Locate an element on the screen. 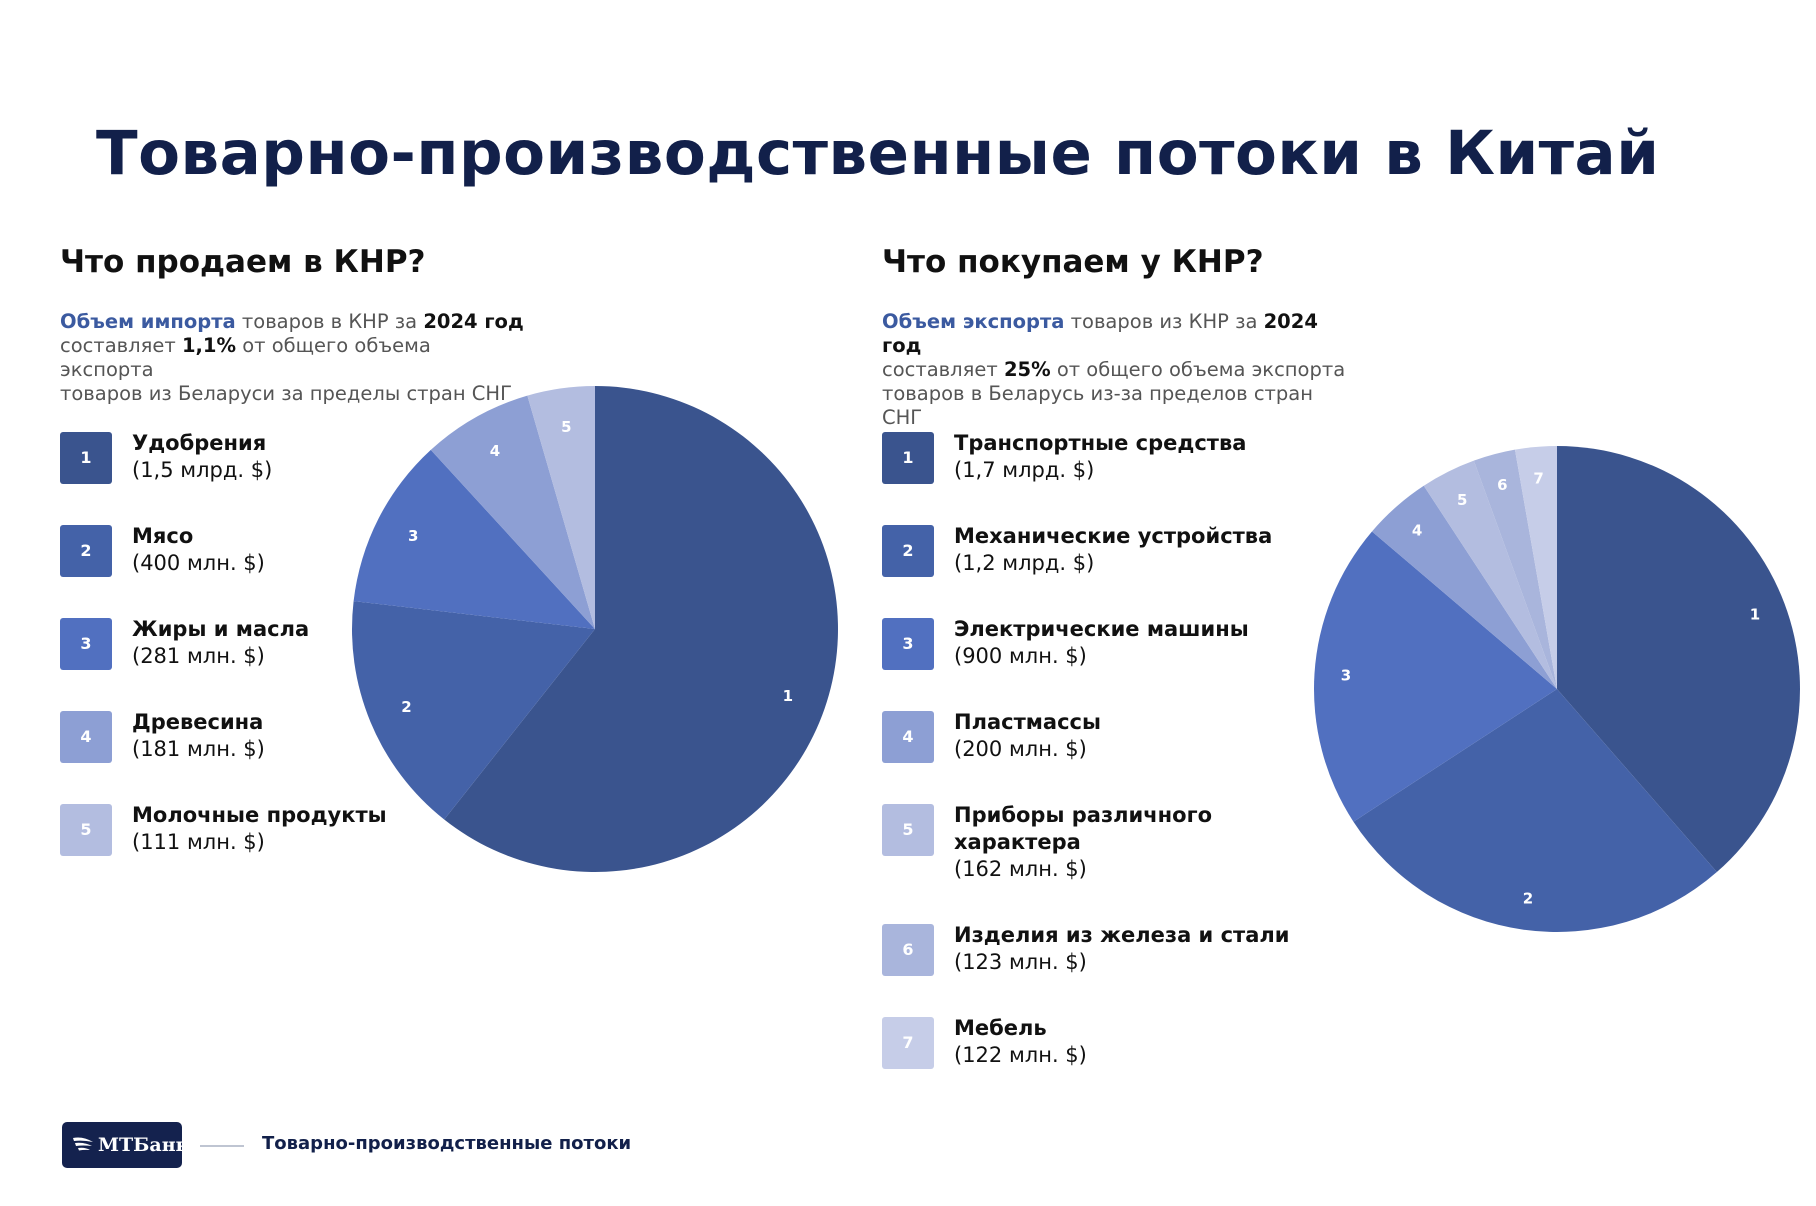 This screenshot has width=1816, height=1206. legend-value: (1,7 млрд. $) is located at coordinates (1024, 470).